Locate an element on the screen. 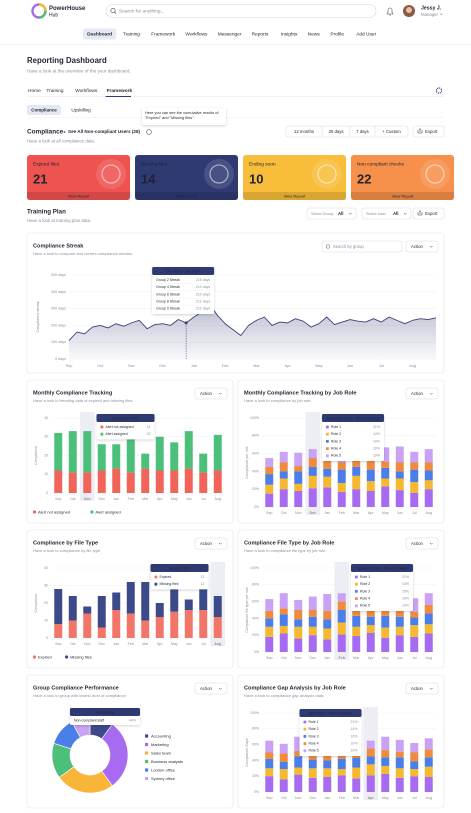  range-option: 7 days is located at coordinates (362, 131).